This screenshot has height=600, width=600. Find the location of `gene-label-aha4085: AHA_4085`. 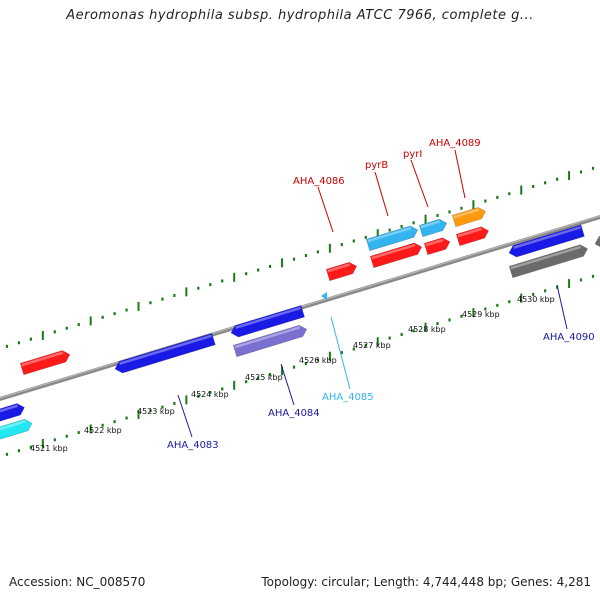

gene-label-aha4085: AHA_4085 is located at coordinates (348, 397).